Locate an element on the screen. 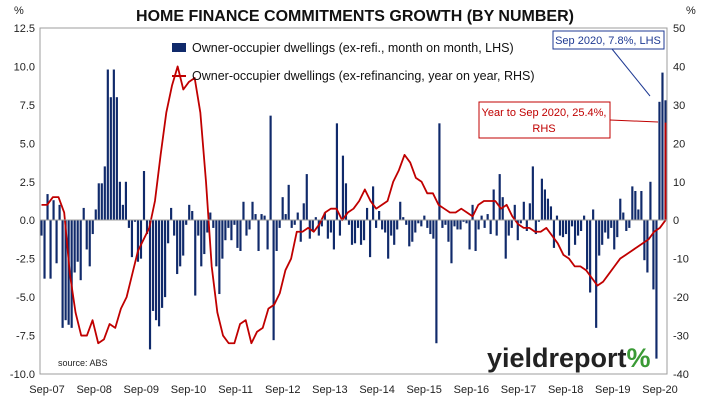  lhs-tick-label: -5.0 is located at coordinates (25, 298).